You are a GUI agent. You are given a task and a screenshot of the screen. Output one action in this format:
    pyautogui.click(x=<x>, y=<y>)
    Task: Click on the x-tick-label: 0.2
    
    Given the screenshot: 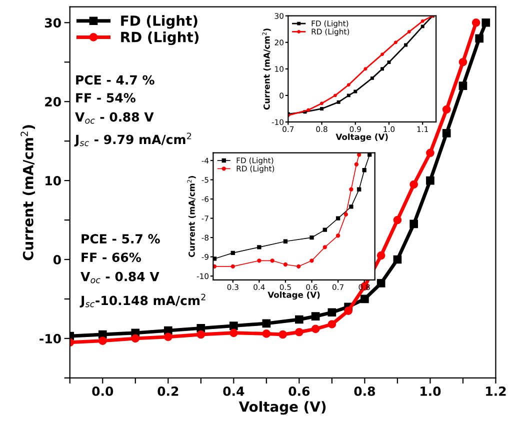 What is the action you would take?
    pyautogui.click(x=168, y=391)
    